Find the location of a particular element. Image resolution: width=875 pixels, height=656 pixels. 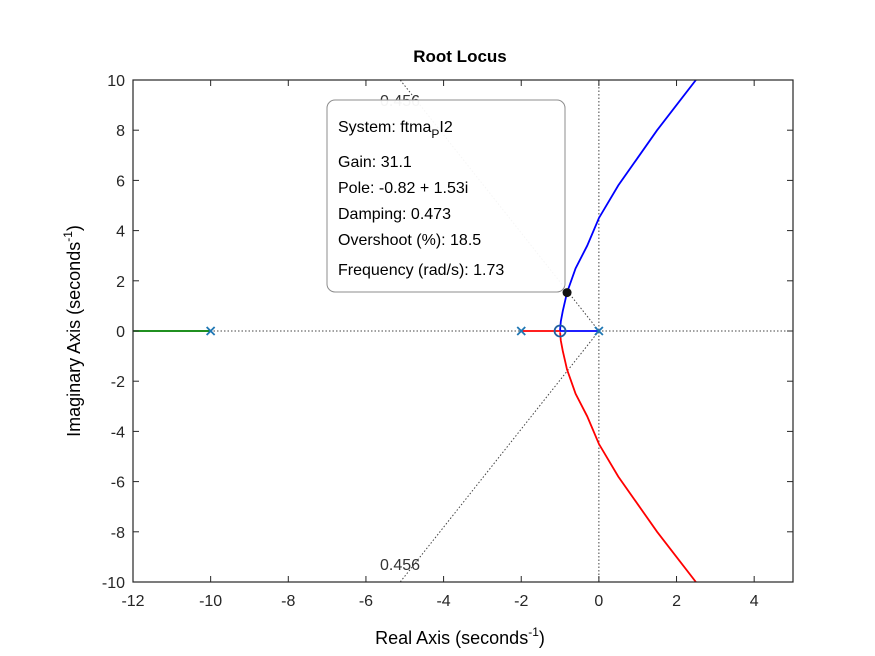

y-tick-label: -2 is located at coordinates (118, 382).